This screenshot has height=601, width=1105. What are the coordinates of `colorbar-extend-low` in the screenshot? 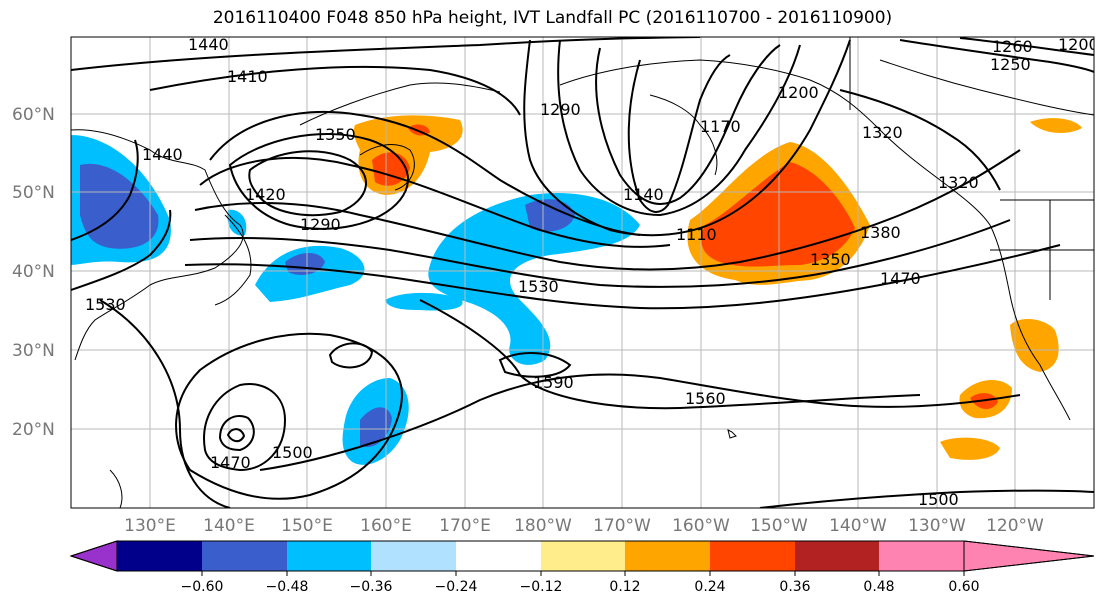 It's located at (93, 556).